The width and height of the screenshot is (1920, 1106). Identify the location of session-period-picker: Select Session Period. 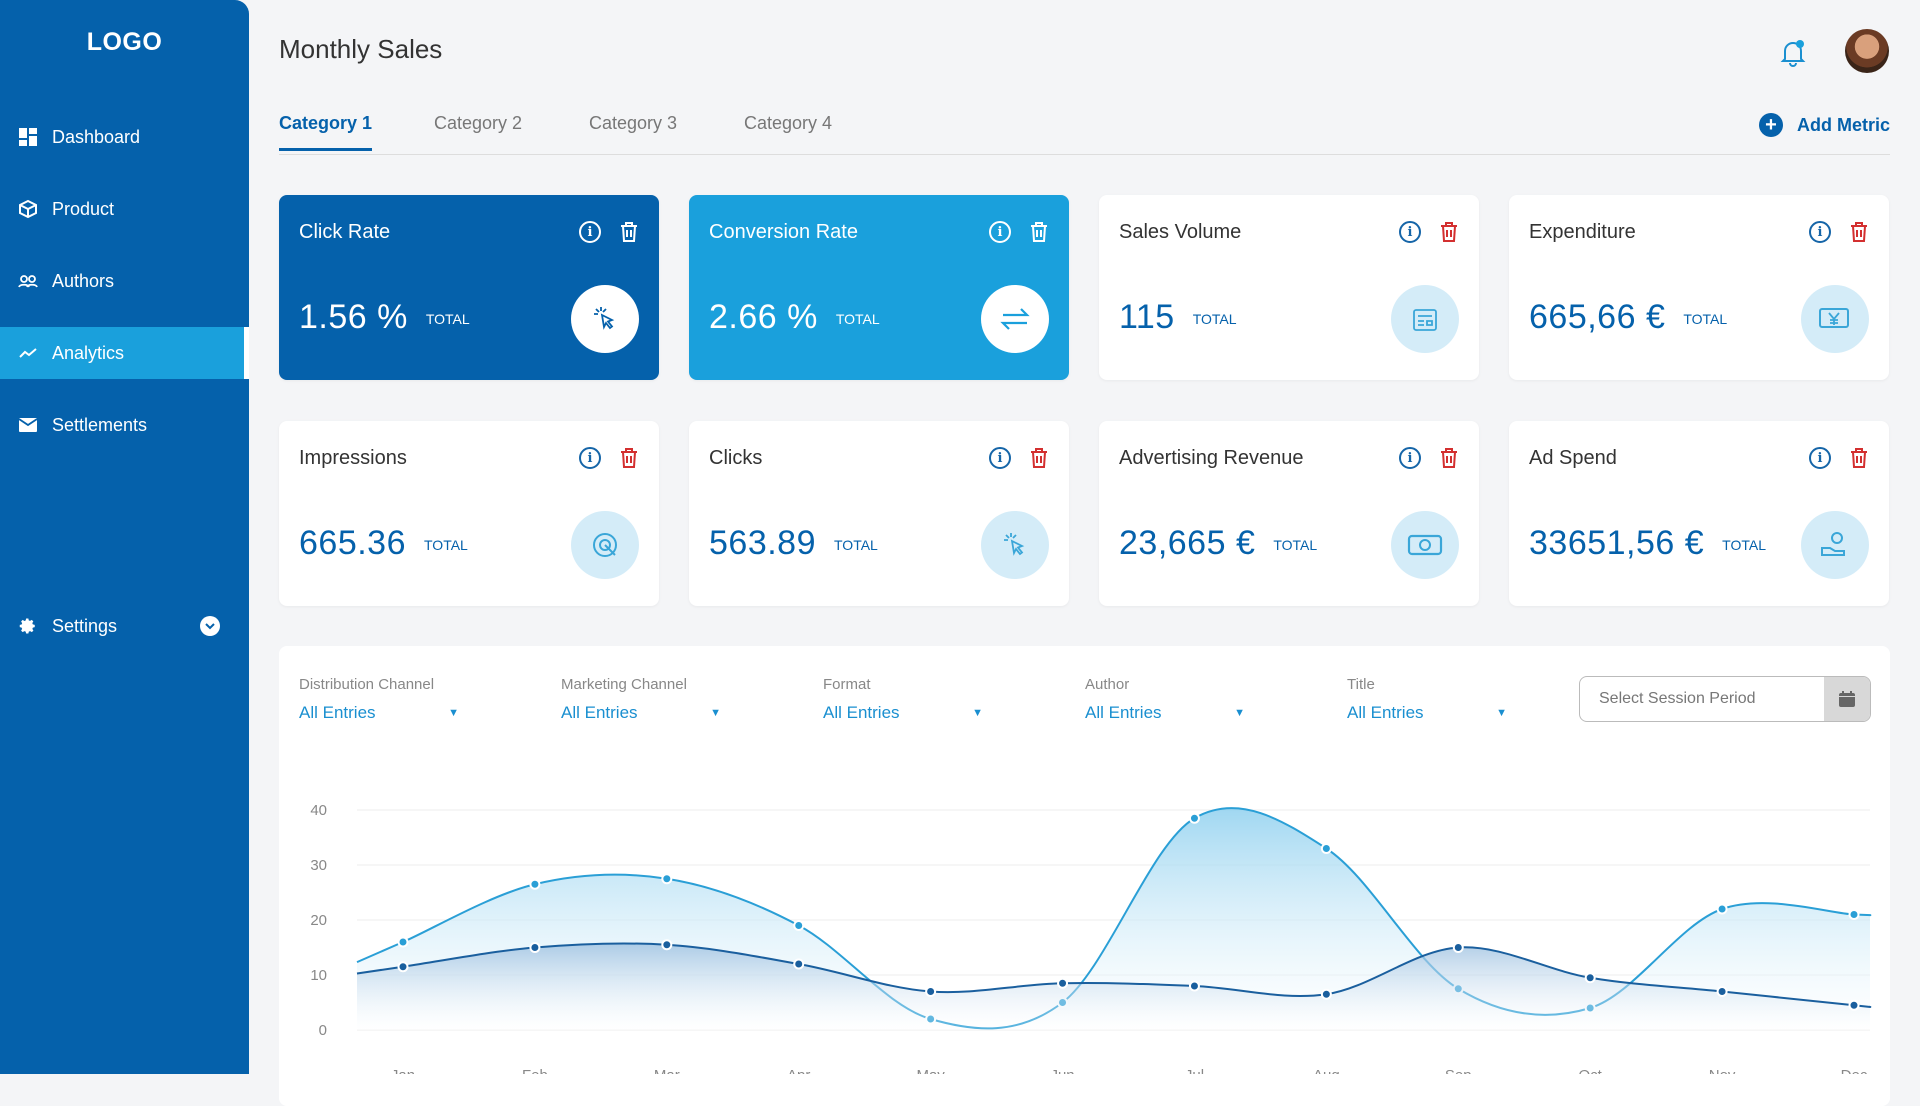
(1725, 699).